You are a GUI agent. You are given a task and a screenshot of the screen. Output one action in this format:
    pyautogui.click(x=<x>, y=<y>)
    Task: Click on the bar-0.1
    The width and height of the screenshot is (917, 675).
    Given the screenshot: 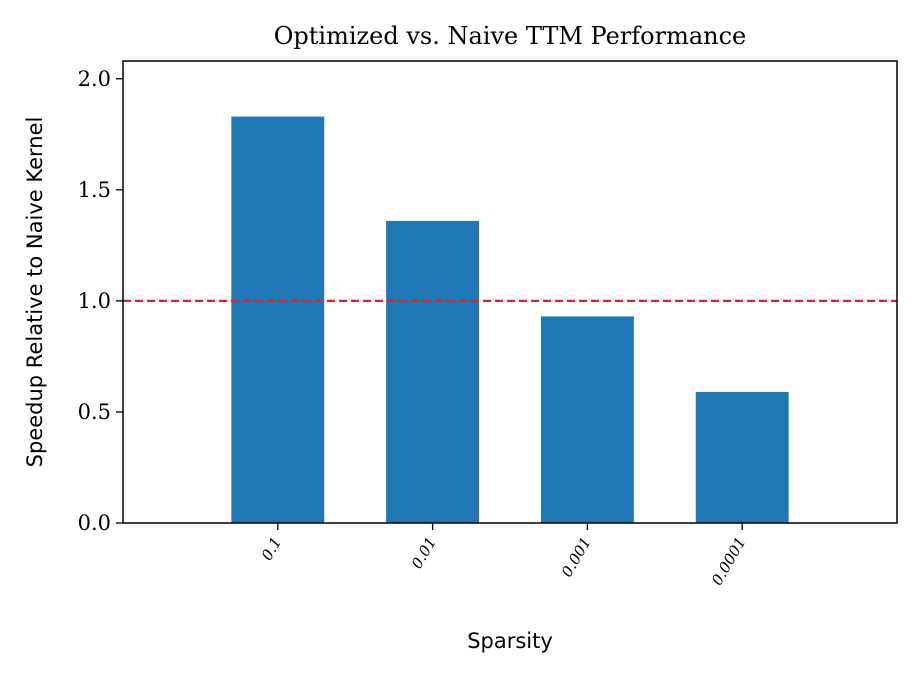 What is the action you would take?
    pyautogui.click(x=278, y=319)
    